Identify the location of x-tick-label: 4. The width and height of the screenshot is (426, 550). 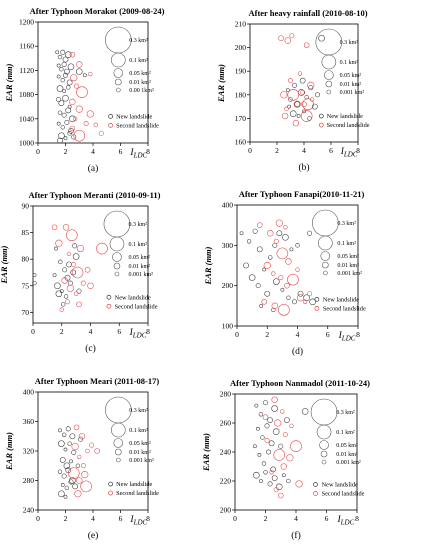
(304, 150).